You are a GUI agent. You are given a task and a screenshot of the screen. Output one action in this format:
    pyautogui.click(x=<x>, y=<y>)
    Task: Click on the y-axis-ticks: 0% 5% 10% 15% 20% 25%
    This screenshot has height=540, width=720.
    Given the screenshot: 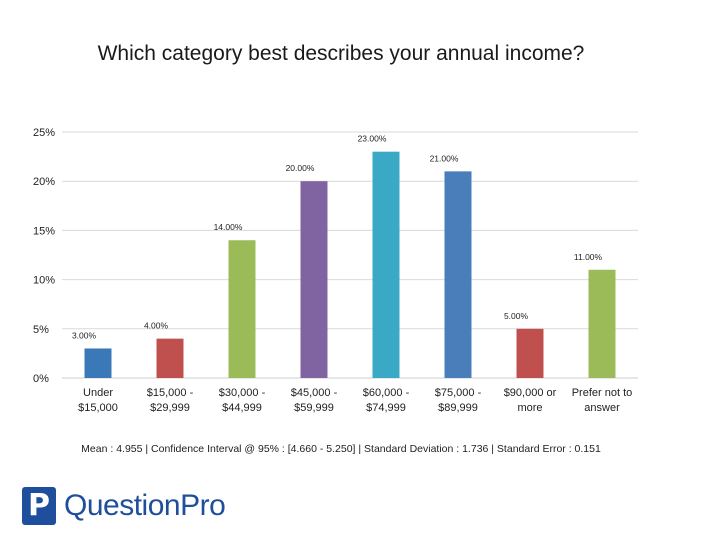 What is the action you would take?
    pyautogui.click(x=44, y=256)
    